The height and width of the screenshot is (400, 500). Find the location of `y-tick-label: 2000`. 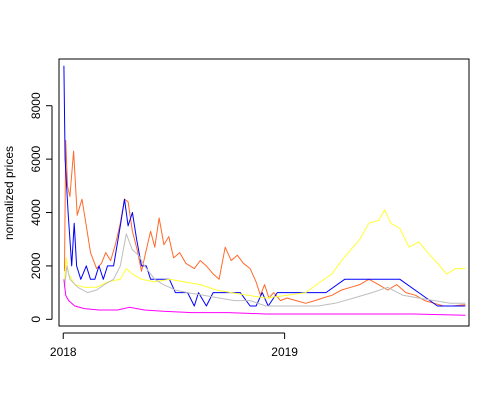

y-tick-label: 2000 is located at coordinates (36, 265).